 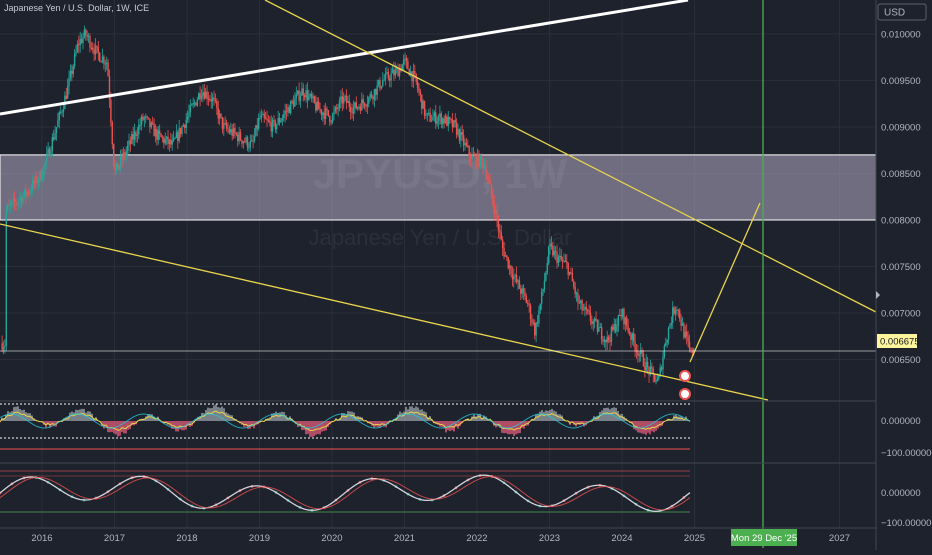 I want to click on x-tick-label: 2023, so click(x=549, y=538).